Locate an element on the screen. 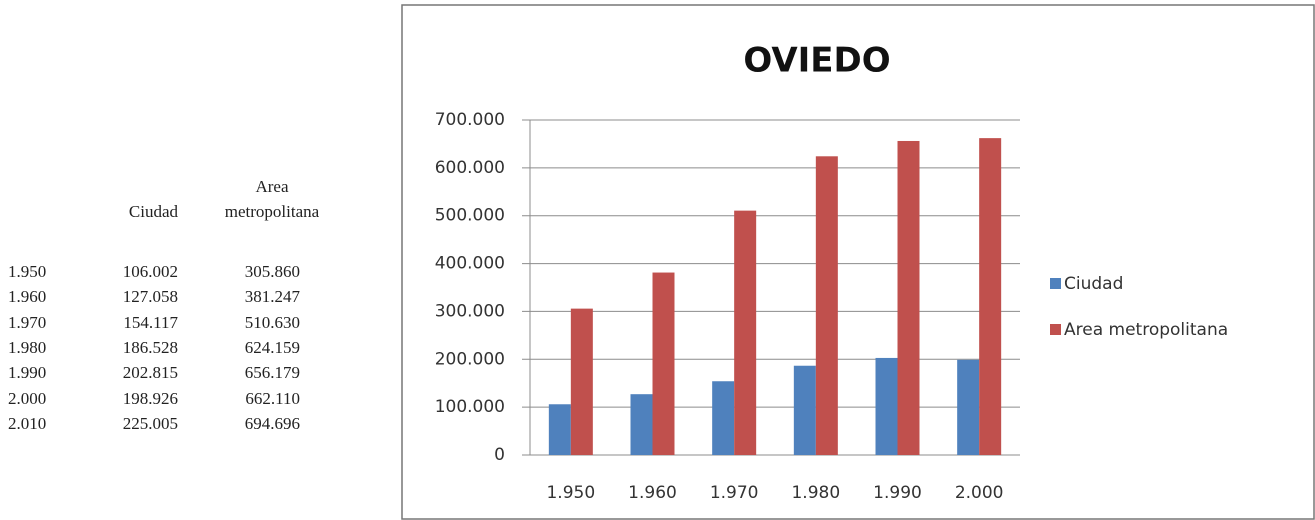 The width and height of the screenshot is (1315, 520). column-header: Area metropolitana is located at coordinates (272, 199).